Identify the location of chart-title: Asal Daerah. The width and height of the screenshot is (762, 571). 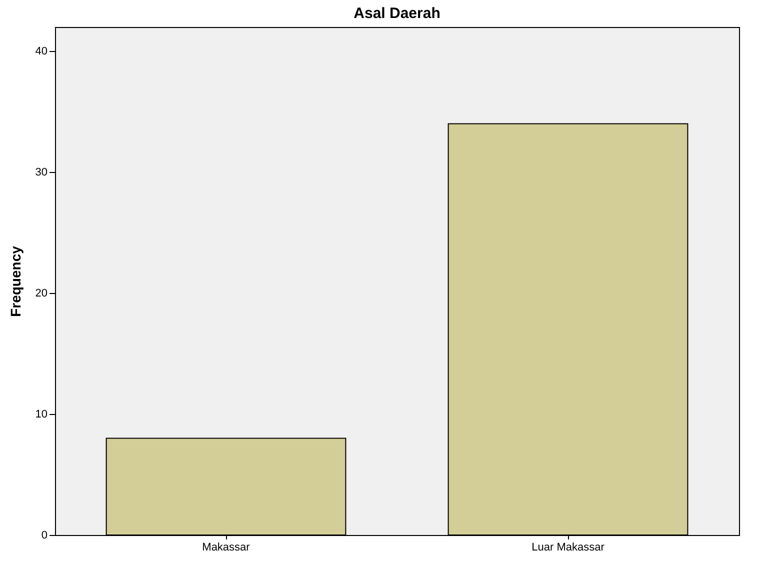
(397, 13).